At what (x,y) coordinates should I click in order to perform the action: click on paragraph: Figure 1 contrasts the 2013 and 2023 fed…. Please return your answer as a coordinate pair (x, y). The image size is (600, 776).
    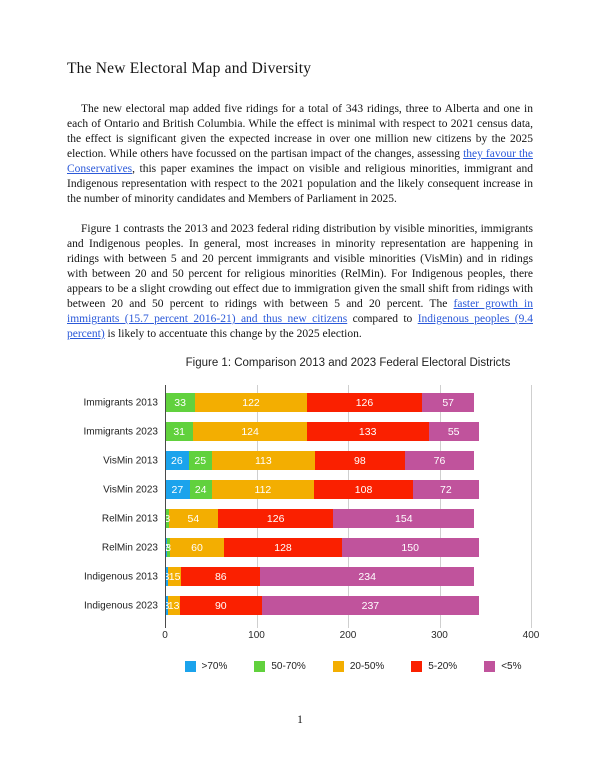
    Looking at the image, I should click on (300, 282).